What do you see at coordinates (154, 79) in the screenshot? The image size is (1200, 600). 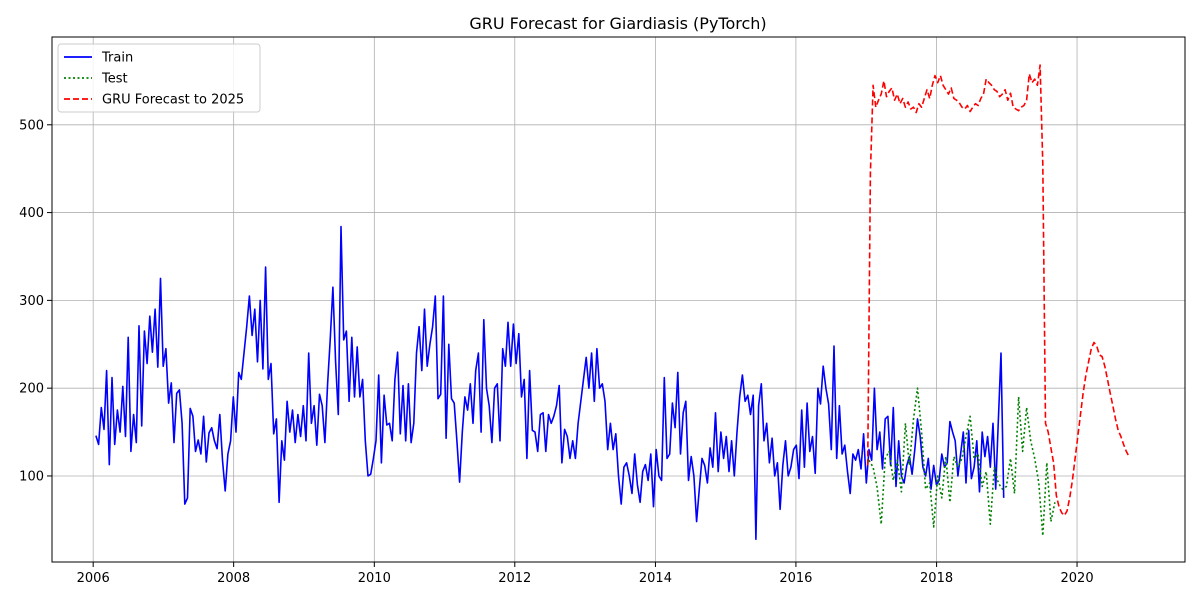 I see `legend-entries: Train Test GRU Forecast to 2025` at bounding box center [154, 79].